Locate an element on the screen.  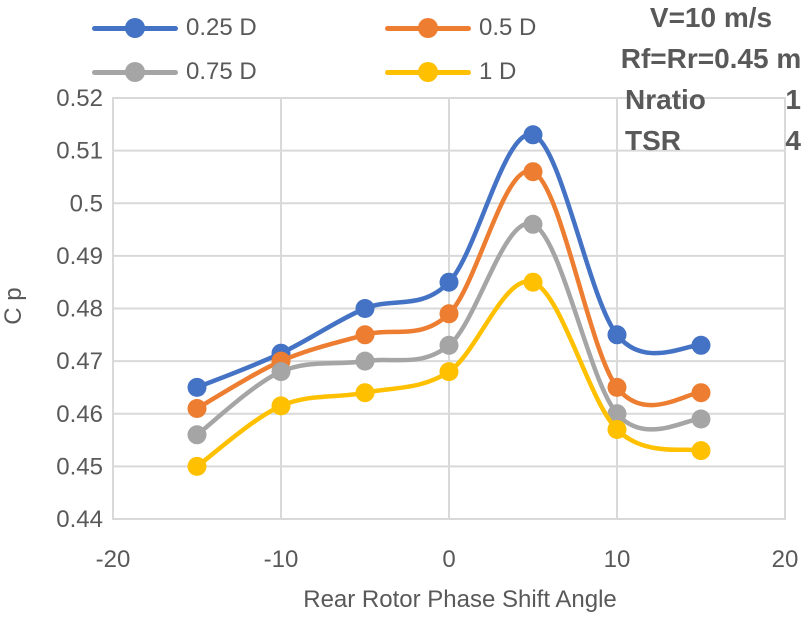
legend-item-05d: 0.5 D is located at coordinates (461, 27).